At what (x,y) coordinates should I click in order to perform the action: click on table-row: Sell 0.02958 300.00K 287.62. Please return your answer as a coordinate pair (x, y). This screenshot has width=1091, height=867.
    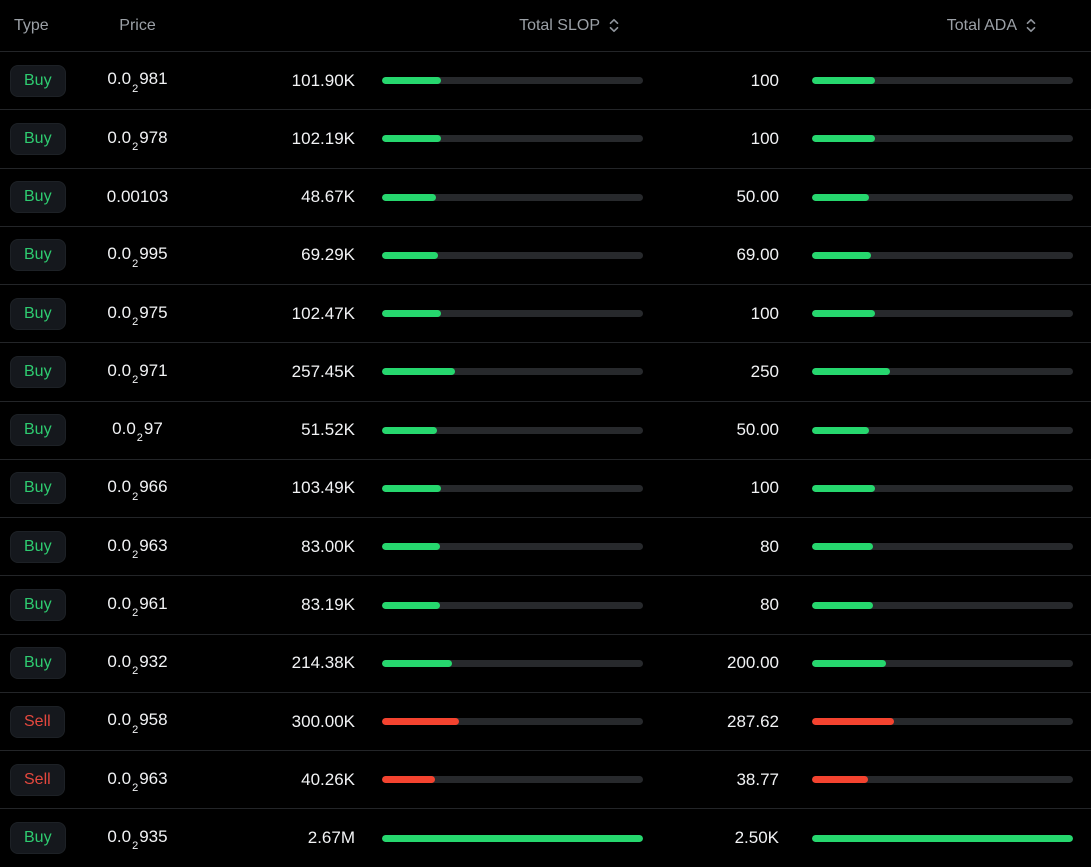
    Looking at the image, I should click on (545, 720).